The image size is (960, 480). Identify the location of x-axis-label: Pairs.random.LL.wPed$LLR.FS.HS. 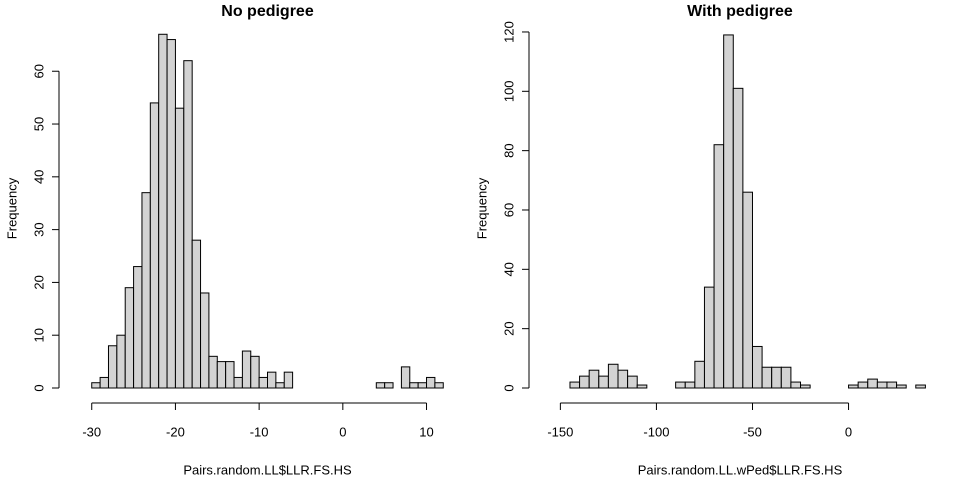
(740, 469).